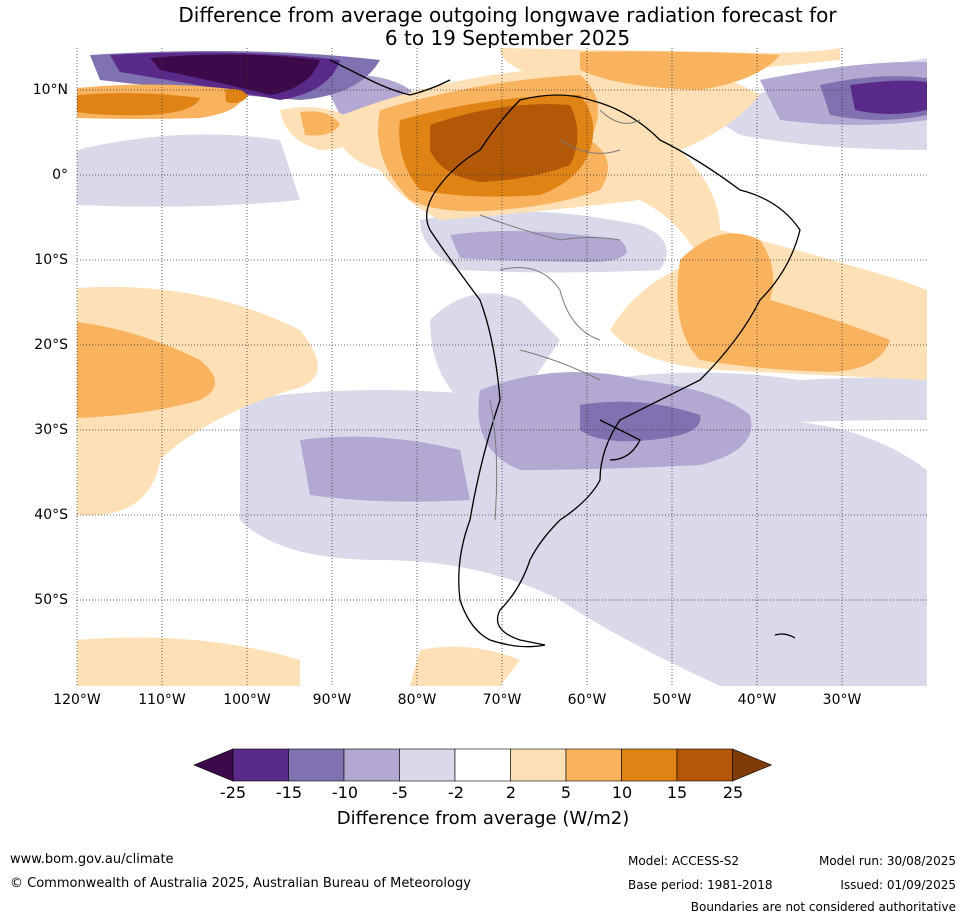 The height and width of the screenshot is (919, 965). What do you see at coordinates (233, 792) in the screenshot?
I see `colorbar-tick: -25` at bounding box center [233, 792].